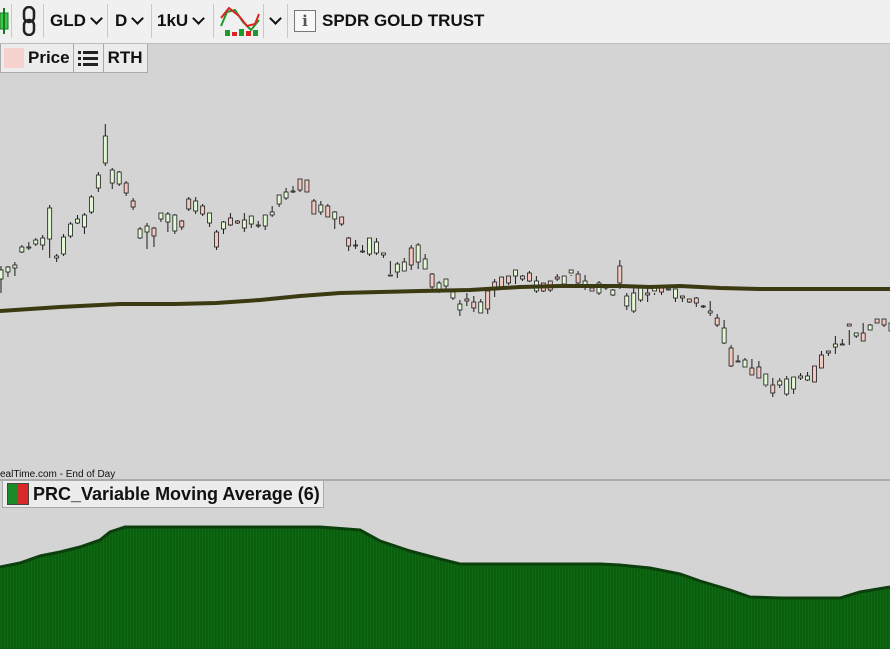  Describe the element at coordinates (49, 57) in the screenshot. I see `price-label: Price` at that location.